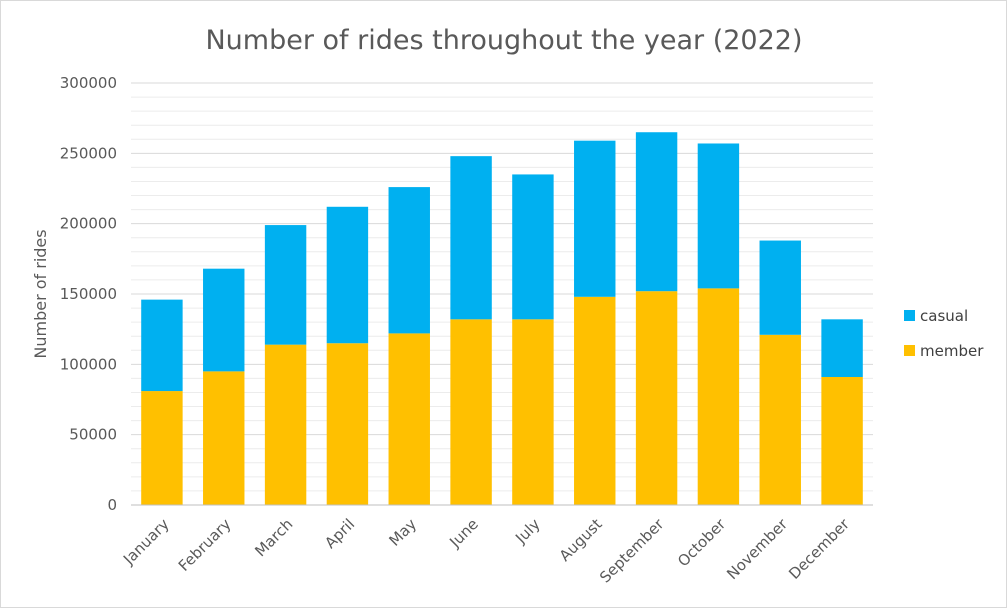 The image size is (1007, 608). What do you see at coordinates (702, 543) in the screenshot?
I see `x-tick-label-october: October` at bounding box center [702, 543].